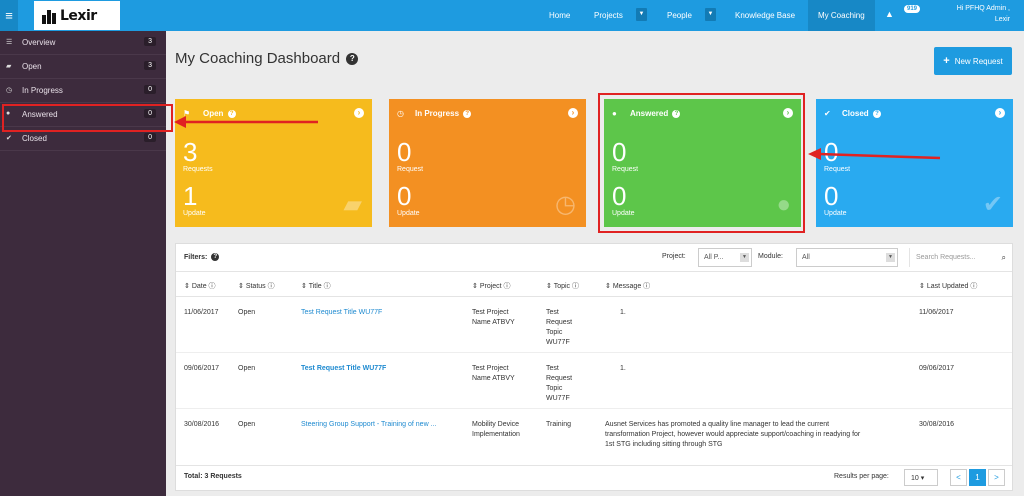 The image size is (1024, 496). Describe the element at coordinates (200, 286) in the screenshot. I see `col-header-date: ⇕ Date ⓘ` at that location.